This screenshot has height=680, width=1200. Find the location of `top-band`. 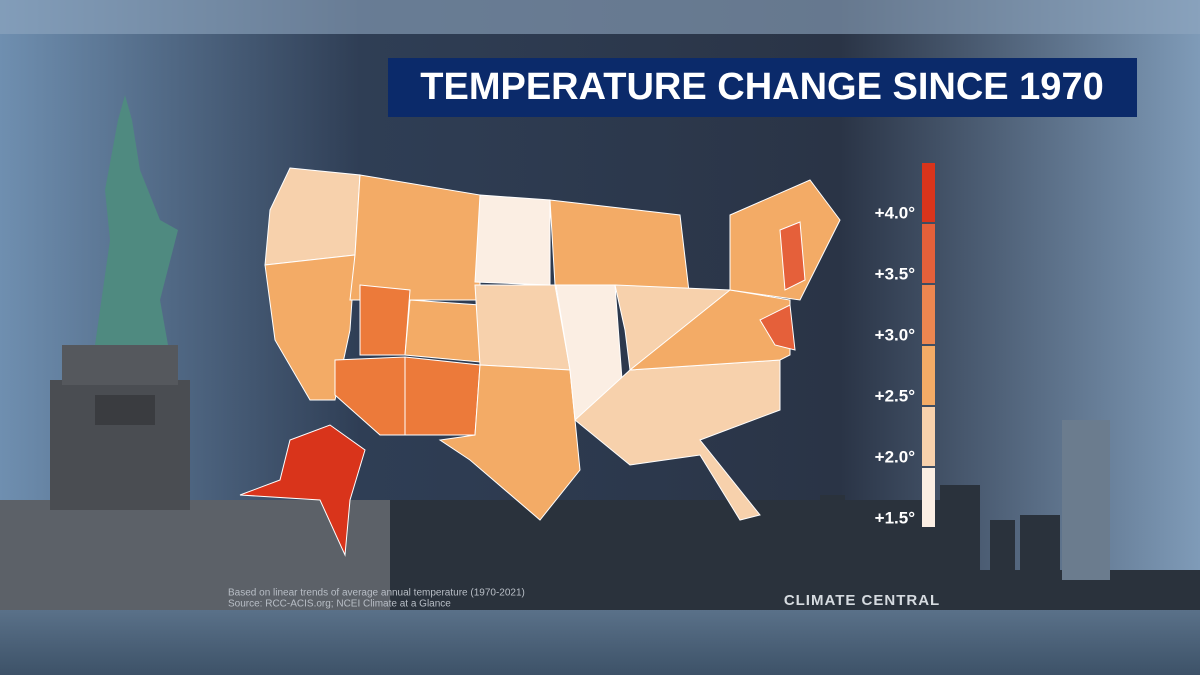

top-band is located at coordinates (600, 17).